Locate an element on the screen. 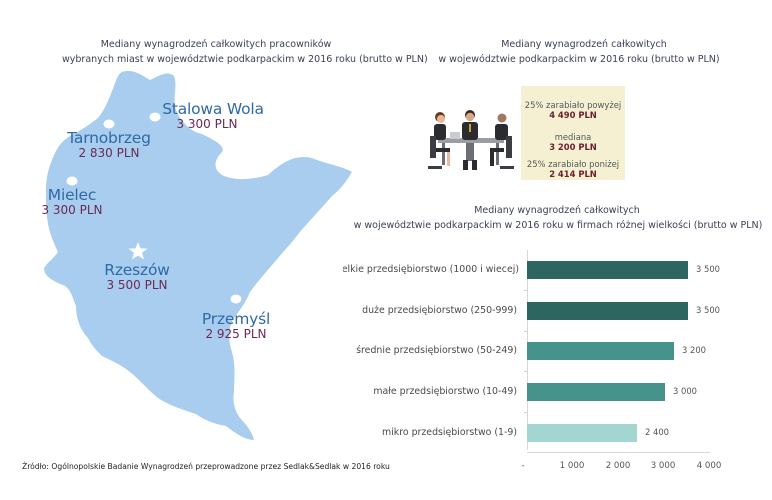 The image size is (772, 500). bar-chart-title-line1: Mediany wynagrodzeń całkowitych is located at coordinates (557, 210).